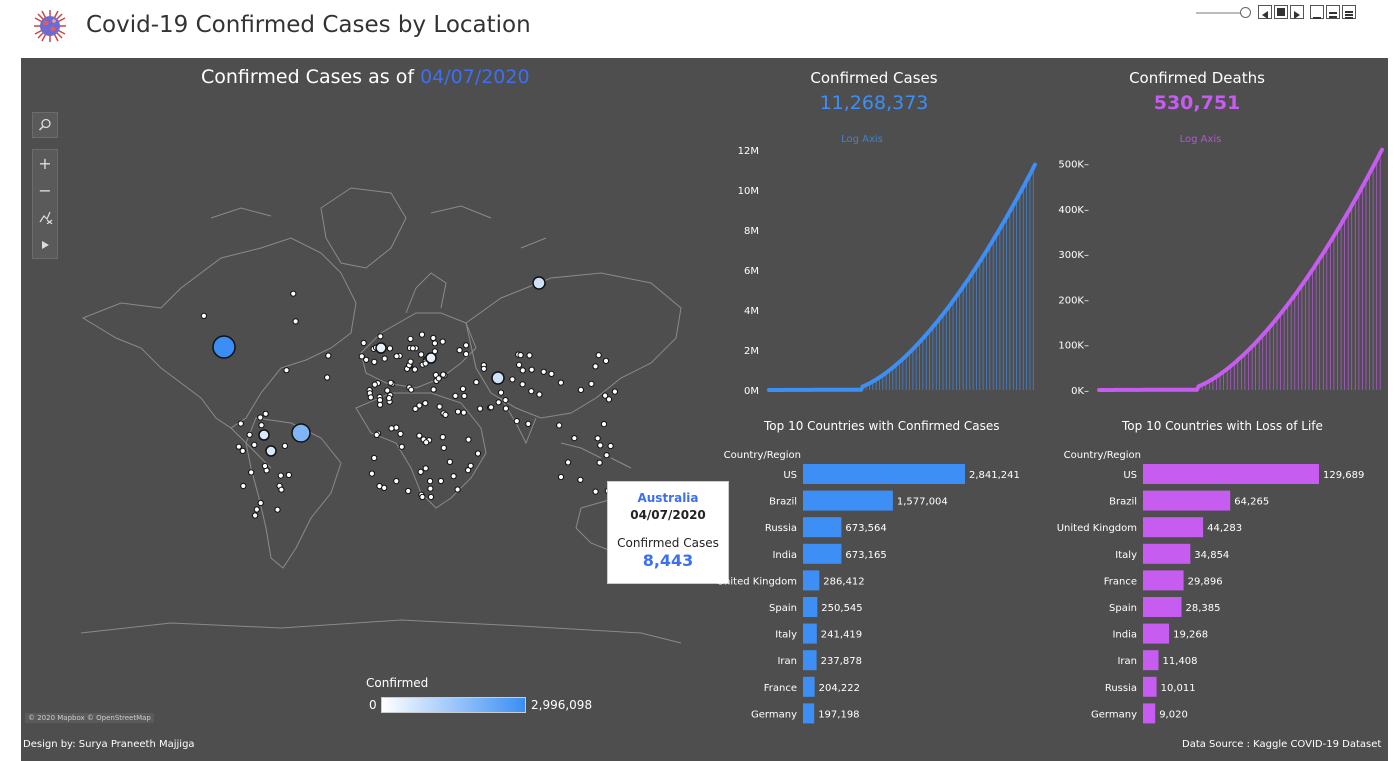  Describe the element at coordinates (45, 217) in the screenshot. I see `reset-pin-button` at that location.